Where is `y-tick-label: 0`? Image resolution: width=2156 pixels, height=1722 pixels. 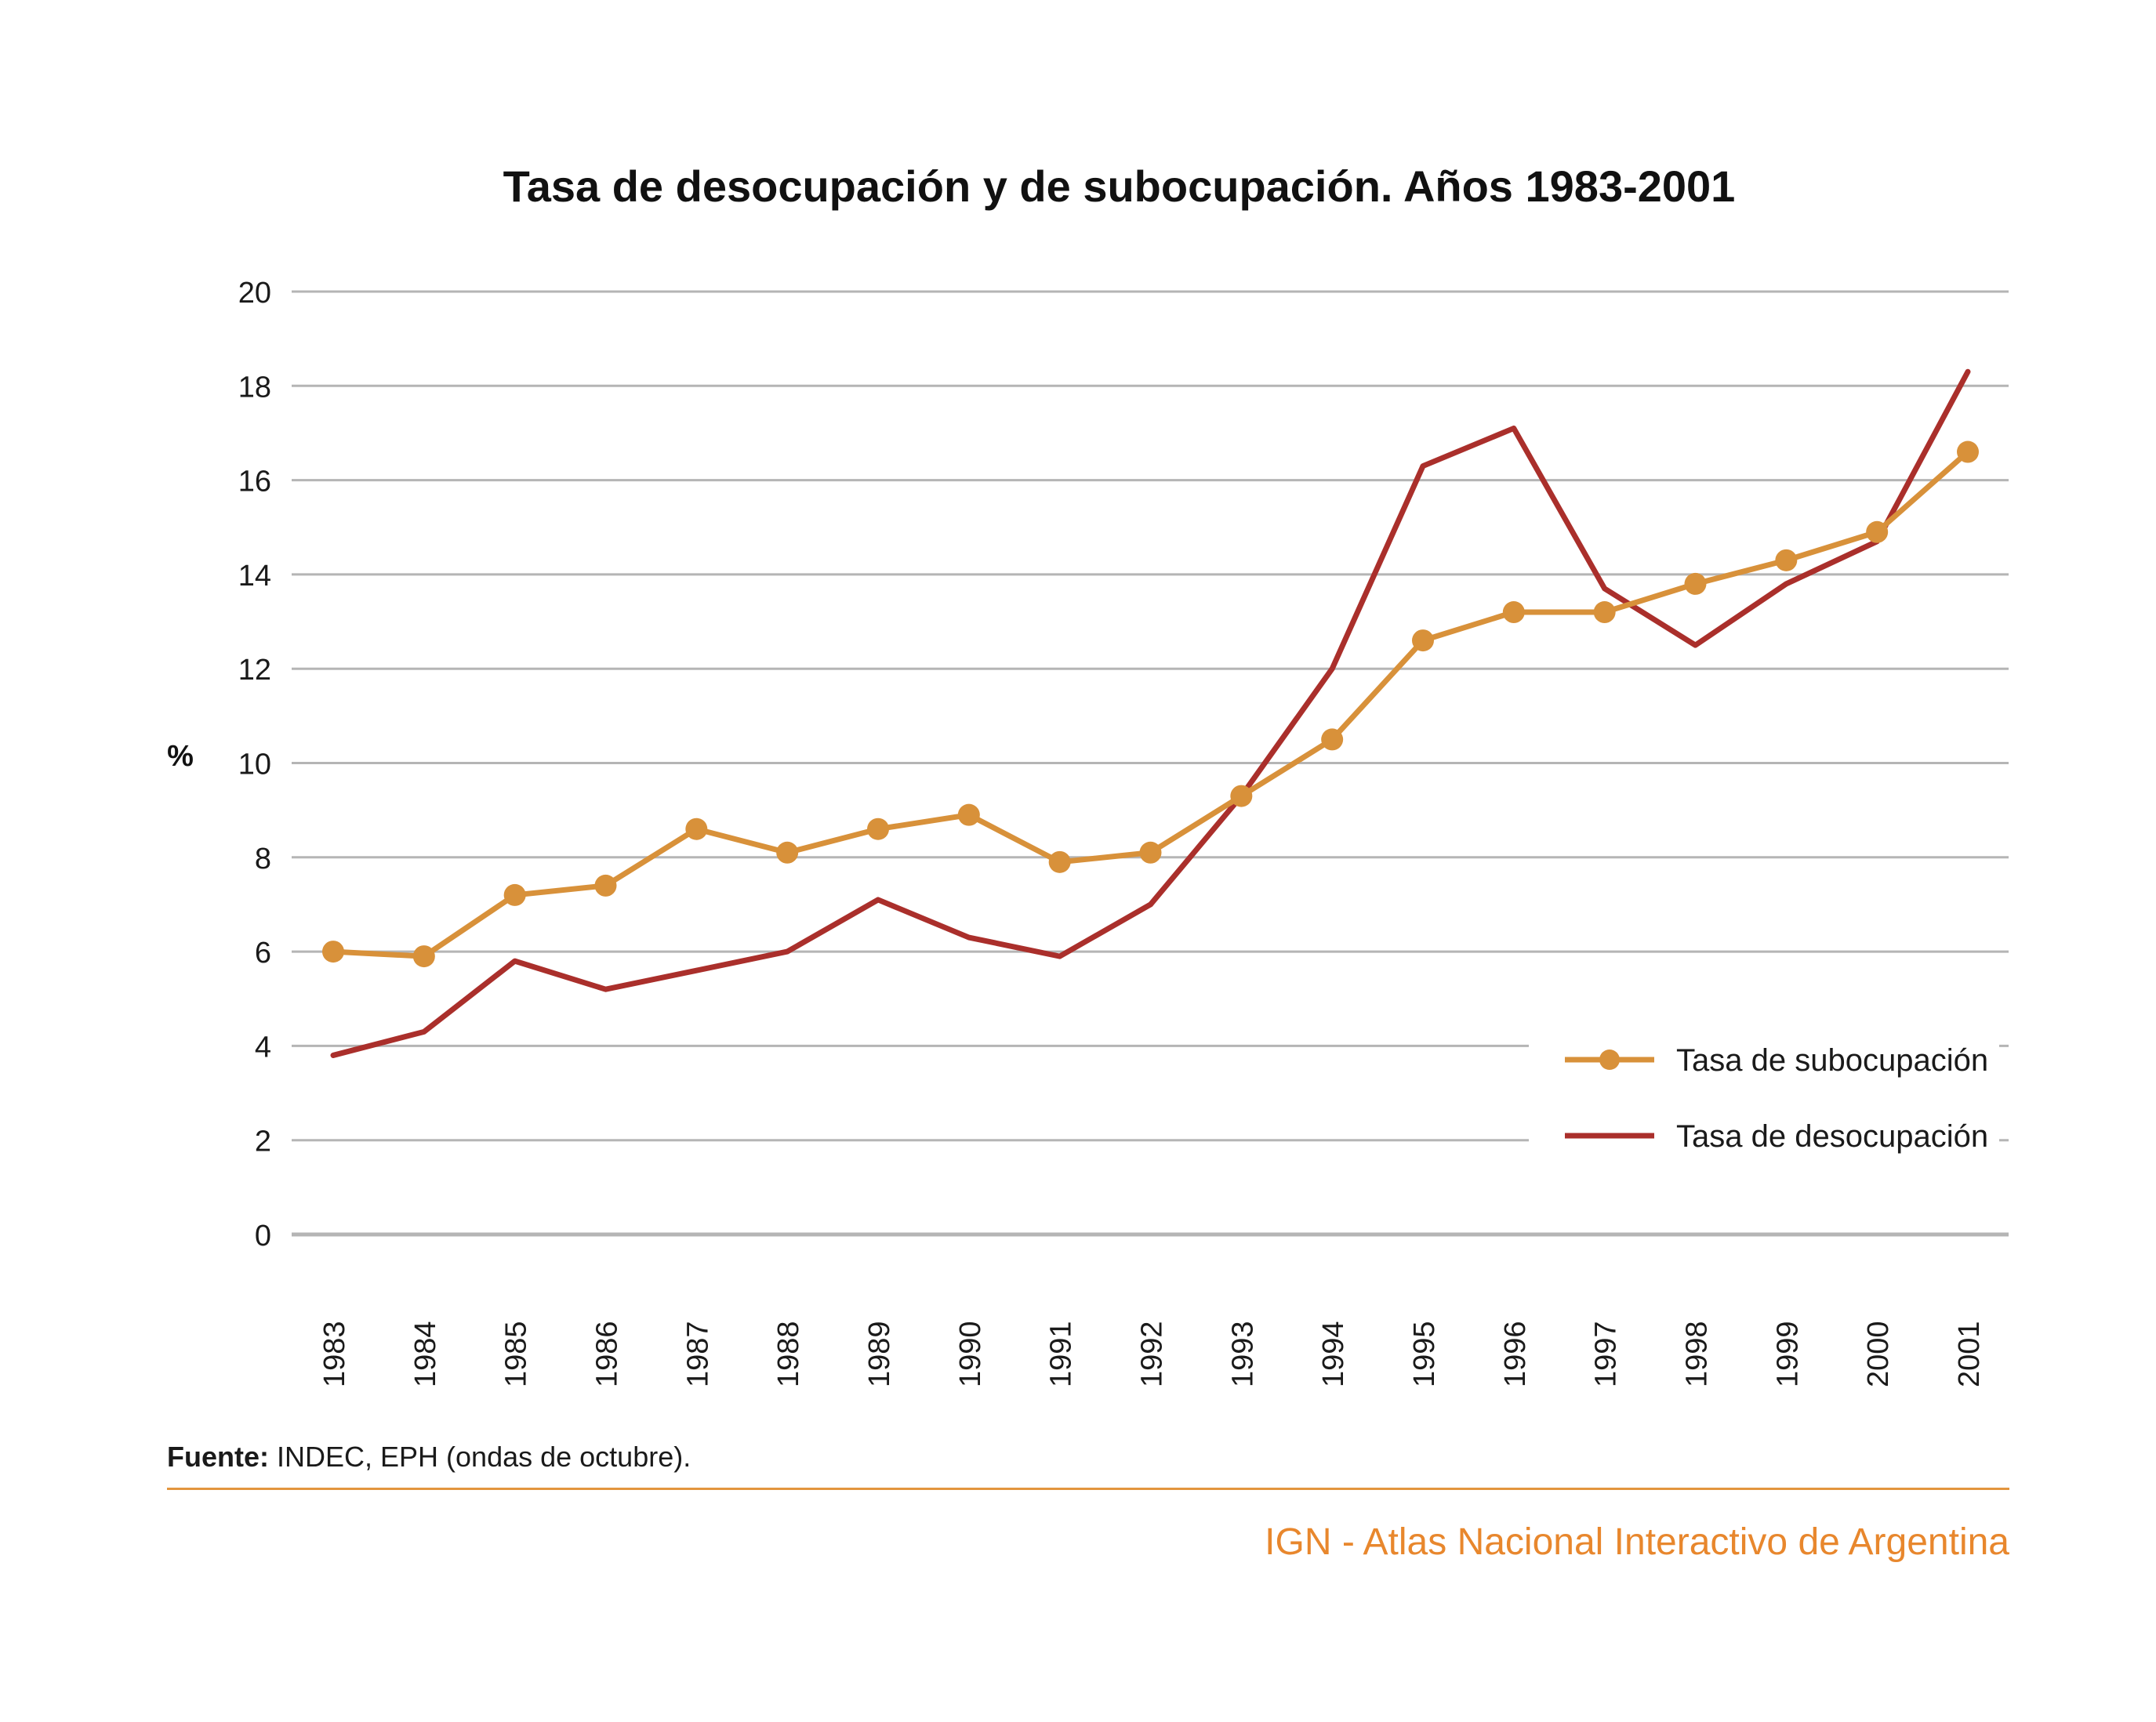
y-tick-label: 0 is located at coordinates (263, 1236).